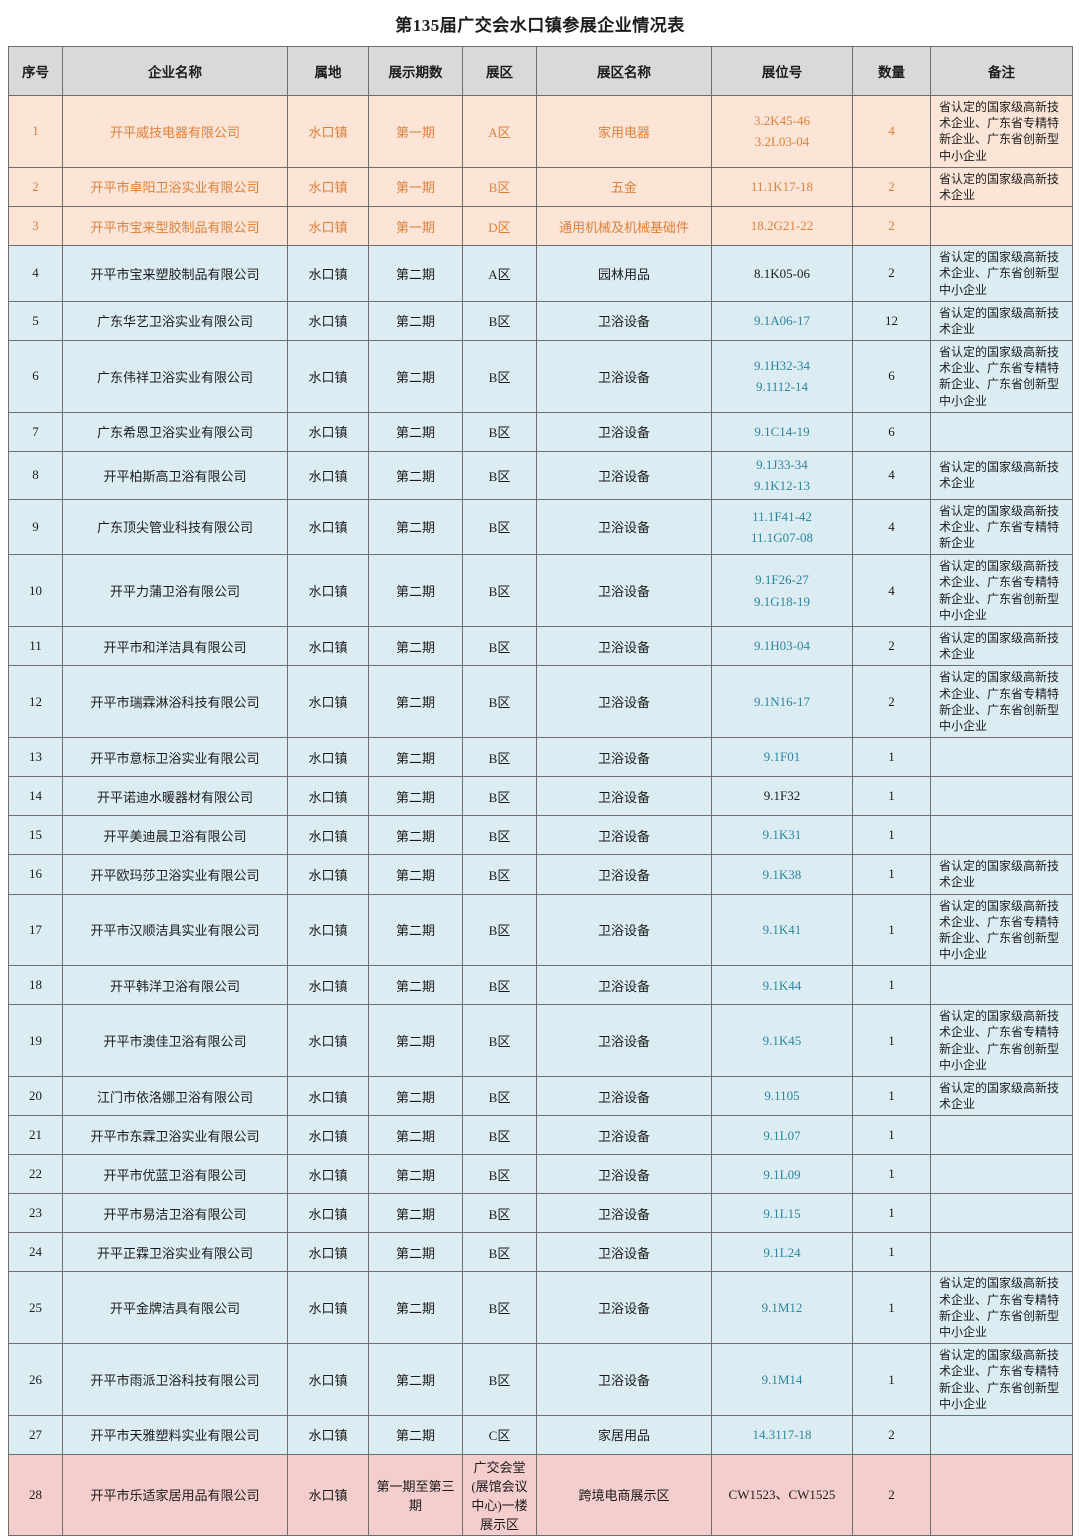 The width and height of the screenshot is (1080, 1539). What do you see at coordinates (175, 431) in the screenshot?
I see `cell-company-name: 广东希恩卫浴实业有限公司` at bounding box center [175, 431].